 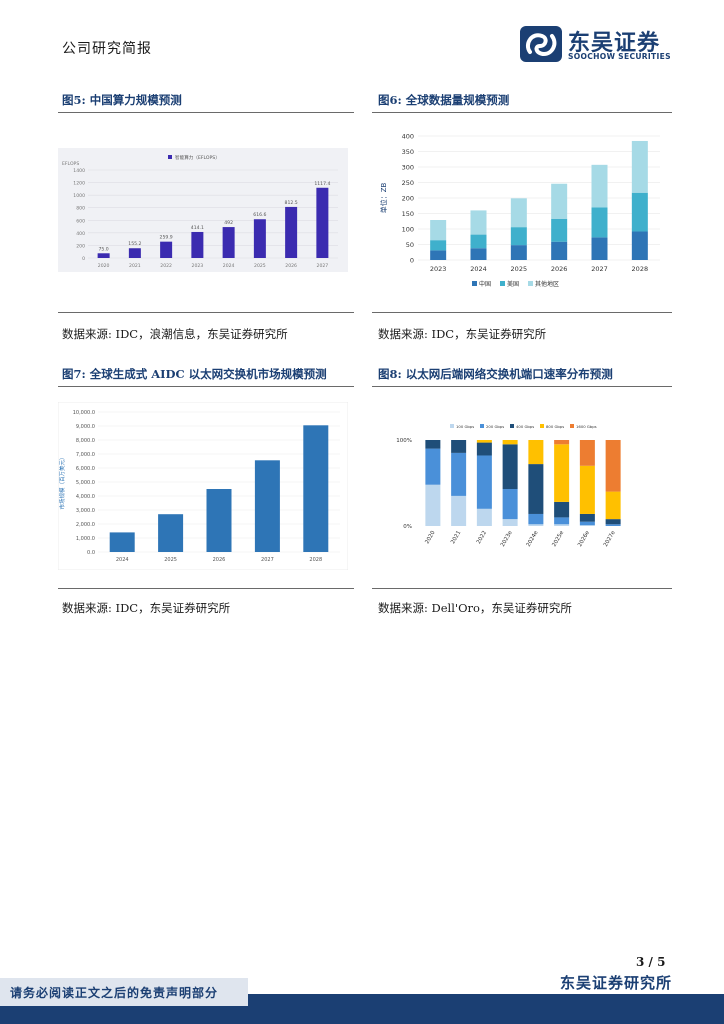 What do you see at coordinates (465, 426) in the screenshot?
I see `legend-label: 100 Gbps` at bounding box center [465, 426].